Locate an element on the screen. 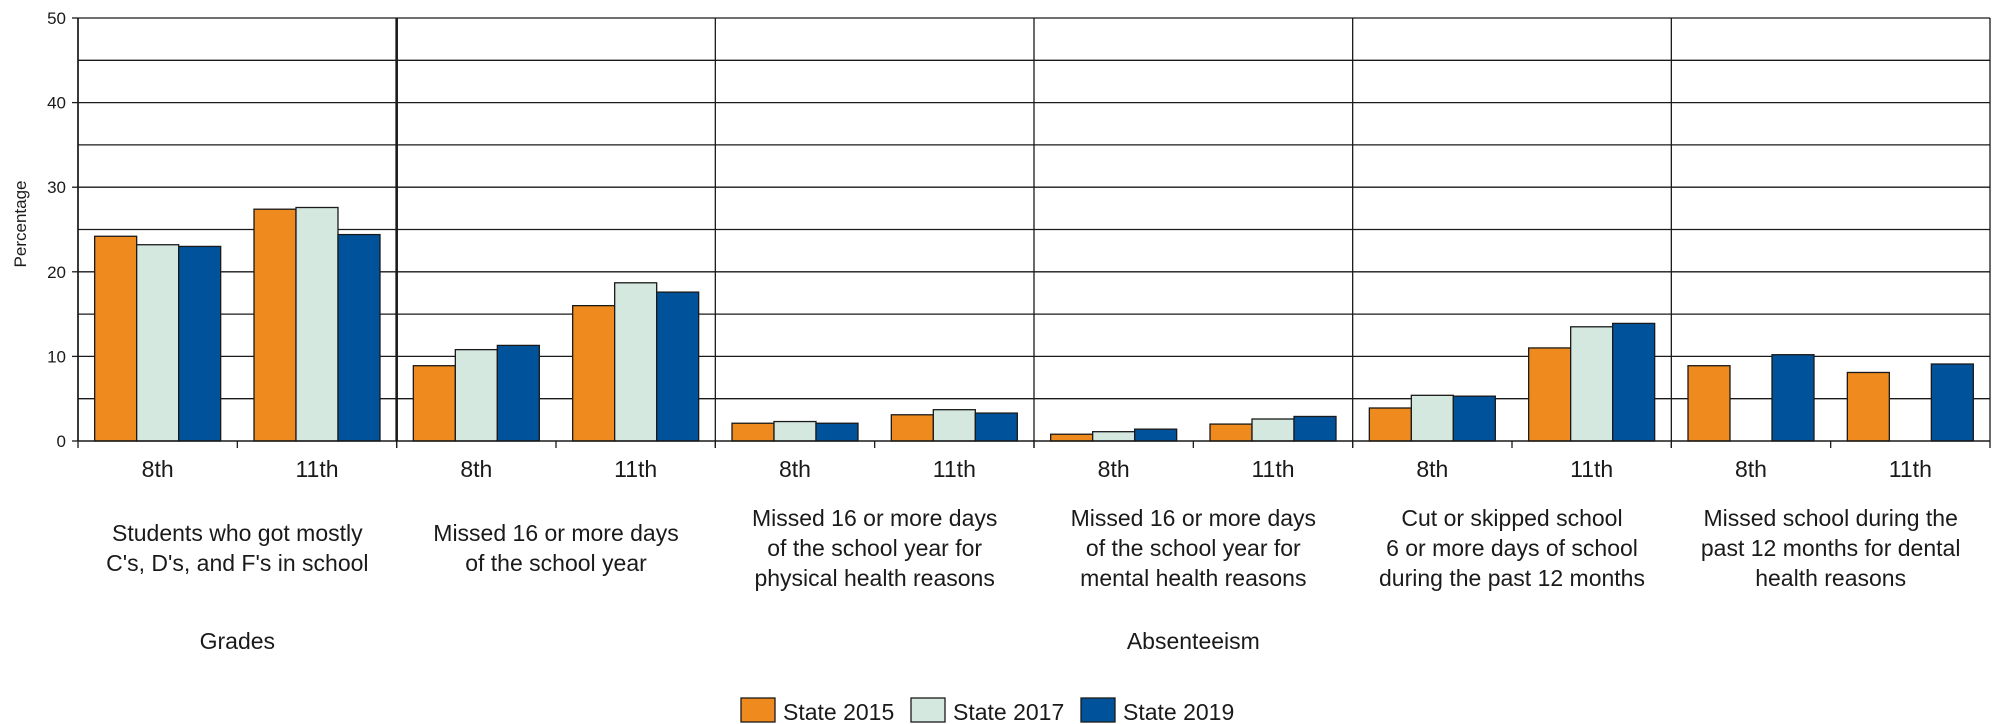  y-tick-label: 0 is located at coordinates (61, 441).